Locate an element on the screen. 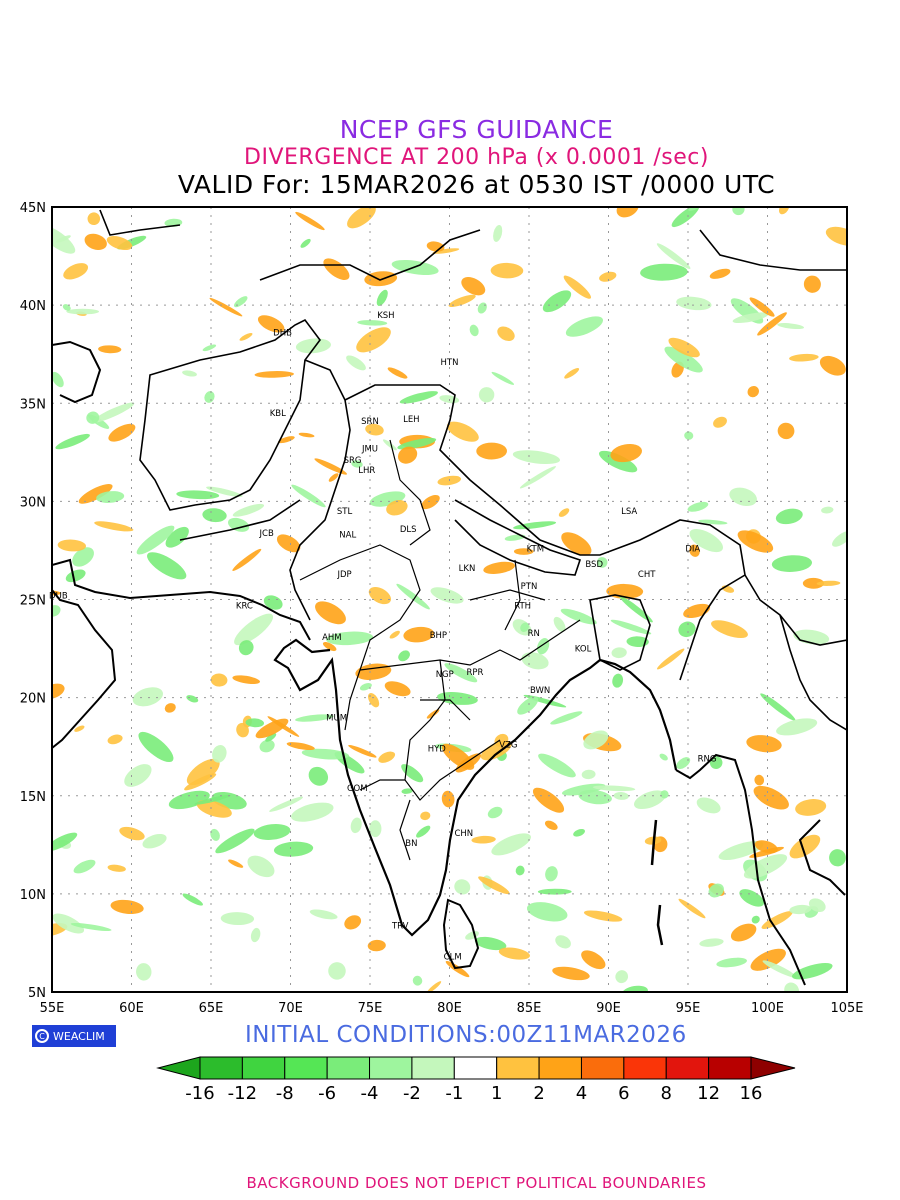 The image size is (900, 1200). station-bsd: BSD is located at coordinates (594, 565).